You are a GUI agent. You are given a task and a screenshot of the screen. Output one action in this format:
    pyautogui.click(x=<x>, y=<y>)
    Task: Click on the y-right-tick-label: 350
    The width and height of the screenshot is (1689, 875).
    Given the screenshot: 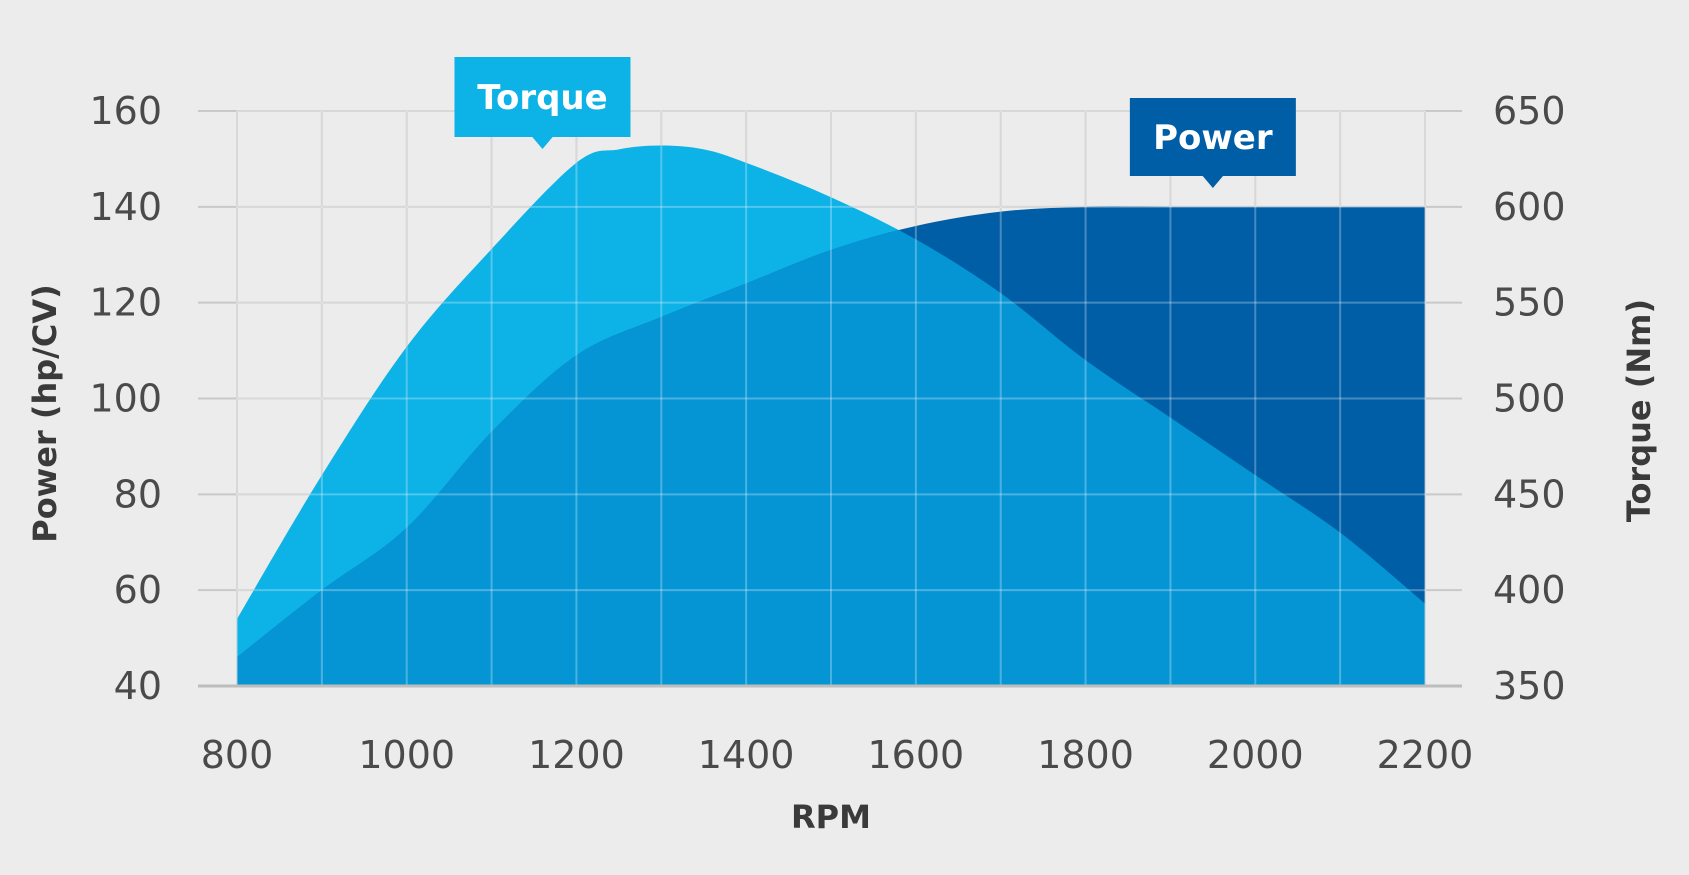 What is the action you would take?
    pyautogui.click(x=1529, y=686)
    